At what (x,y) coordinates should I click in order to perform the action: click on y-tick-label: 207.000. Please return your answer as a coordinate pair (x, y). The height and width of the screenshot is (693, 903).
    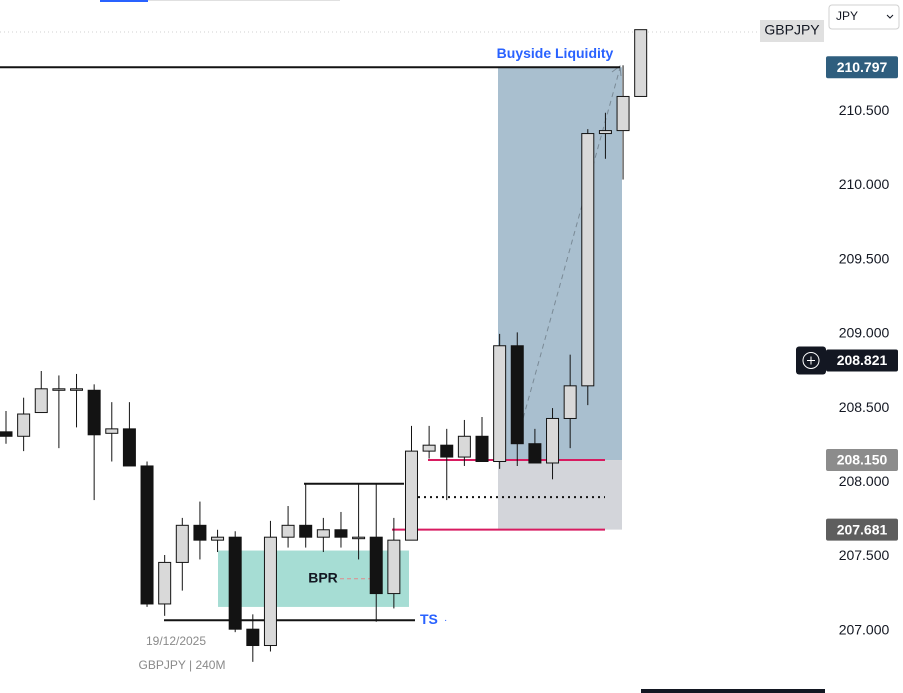
    Looking at the image, I should click on (864, 629).